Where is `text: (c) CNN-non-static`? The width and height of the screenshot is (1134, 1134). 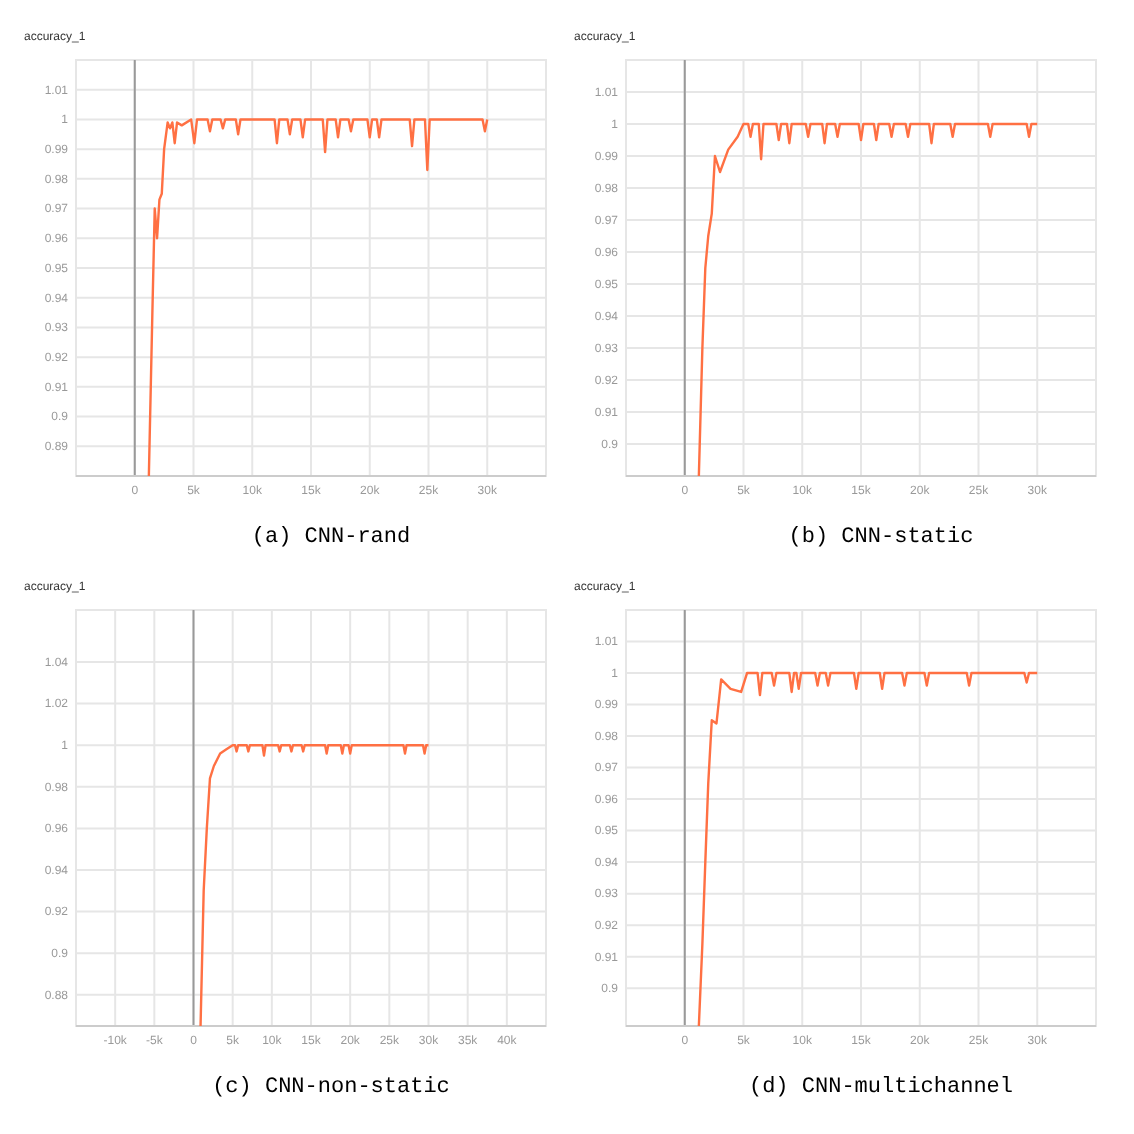 text: (c) CNN-non-static is located at coordinates (331, 1088).